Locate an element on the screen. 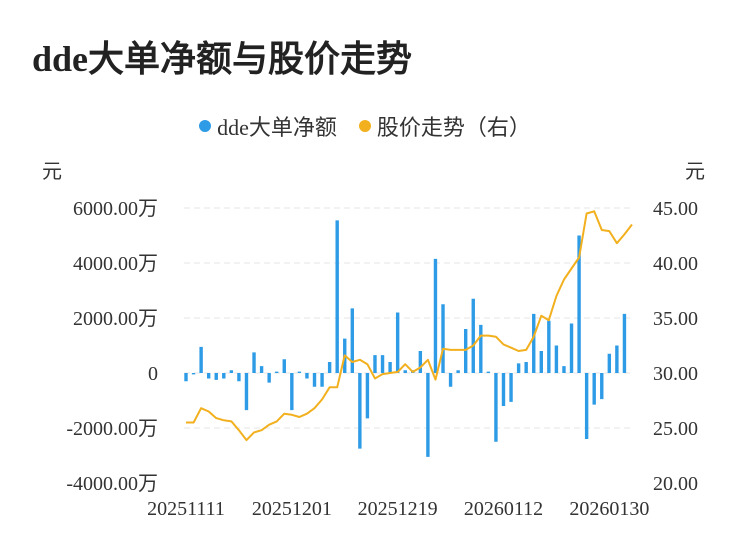 The image size is (750, 558). right-tick-label: 40.00 is located at coordinates (675, 264).